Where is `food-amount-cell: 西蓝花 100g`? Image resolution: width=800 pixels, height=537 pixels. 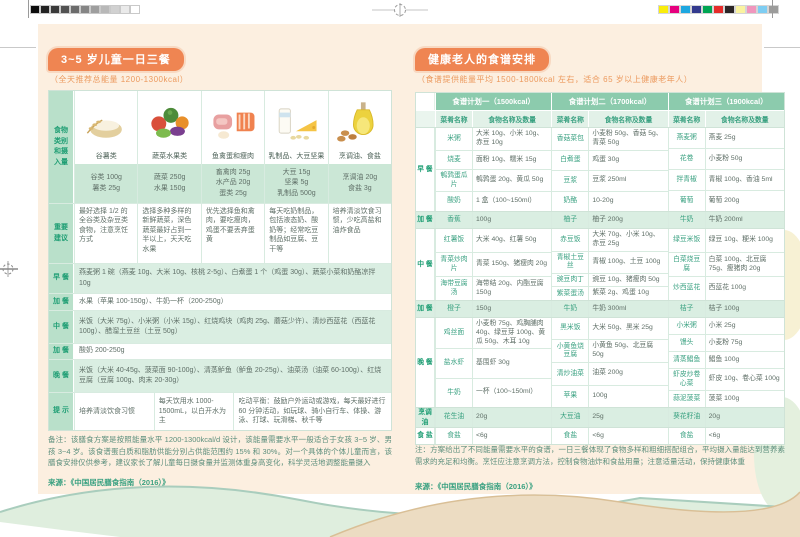 food-amount-cell: 西蓝花 100g is located at coordinates (727, 288).